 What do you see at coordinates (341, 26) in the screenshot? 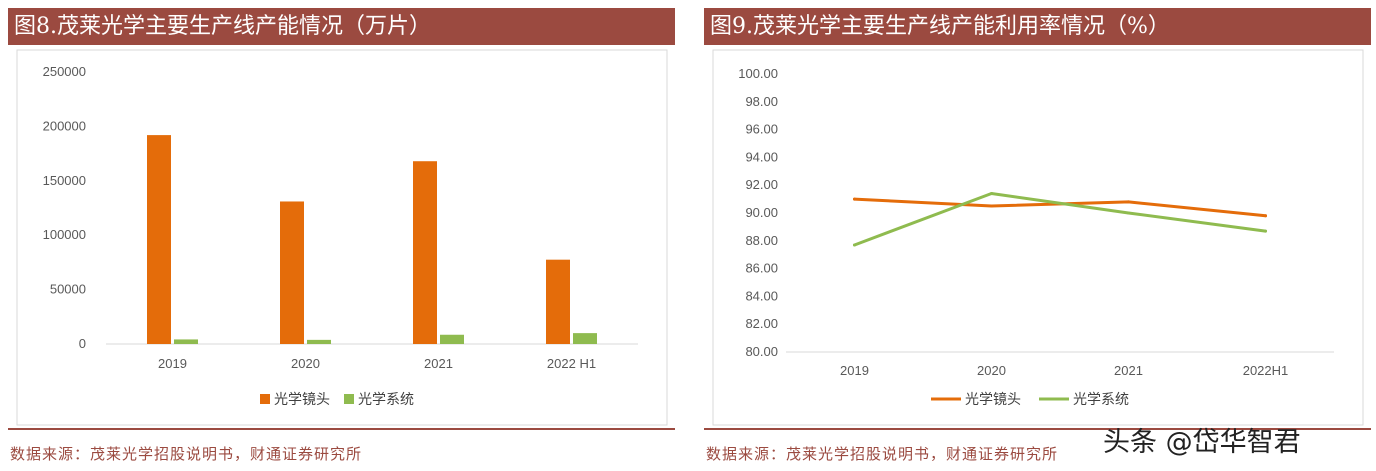
I see `left-chart-title: 图8.茂莱光学主要生产线产能情况（万片）` at bounding box center [341, 26].